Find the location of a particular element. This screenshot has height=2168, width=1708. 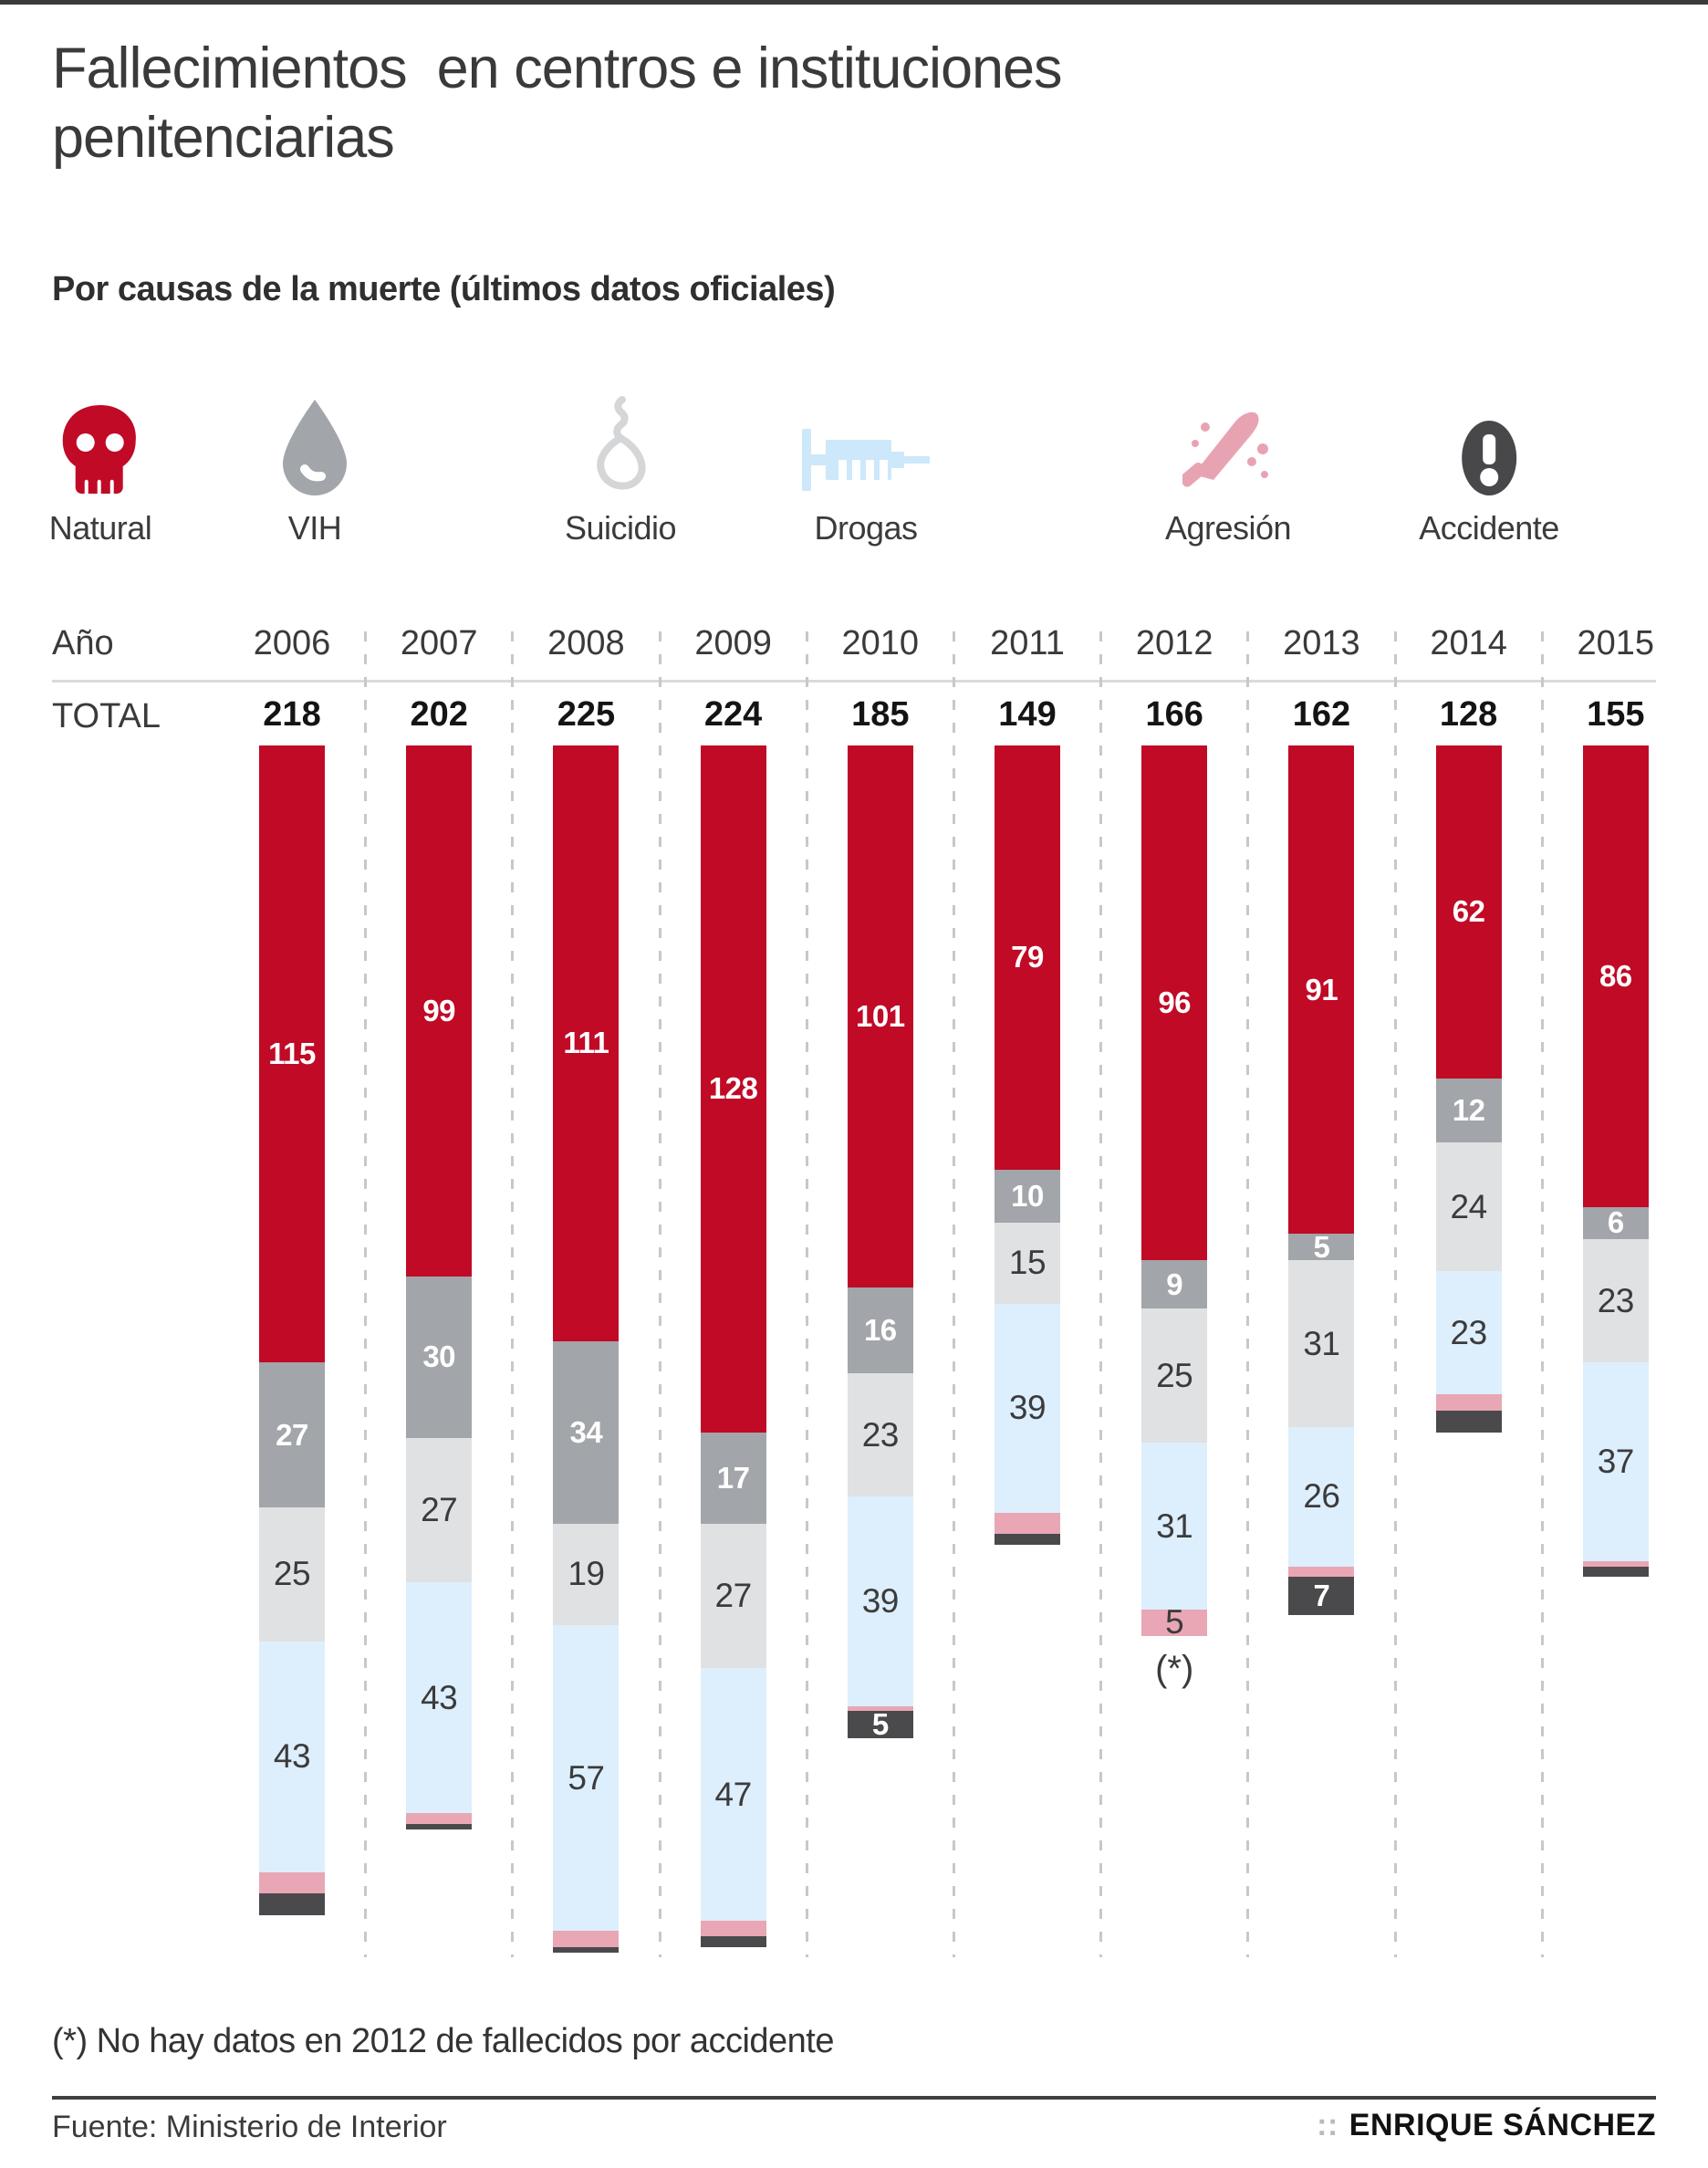

year-label-2013: 2013 is located at coordinates (1322, 643).